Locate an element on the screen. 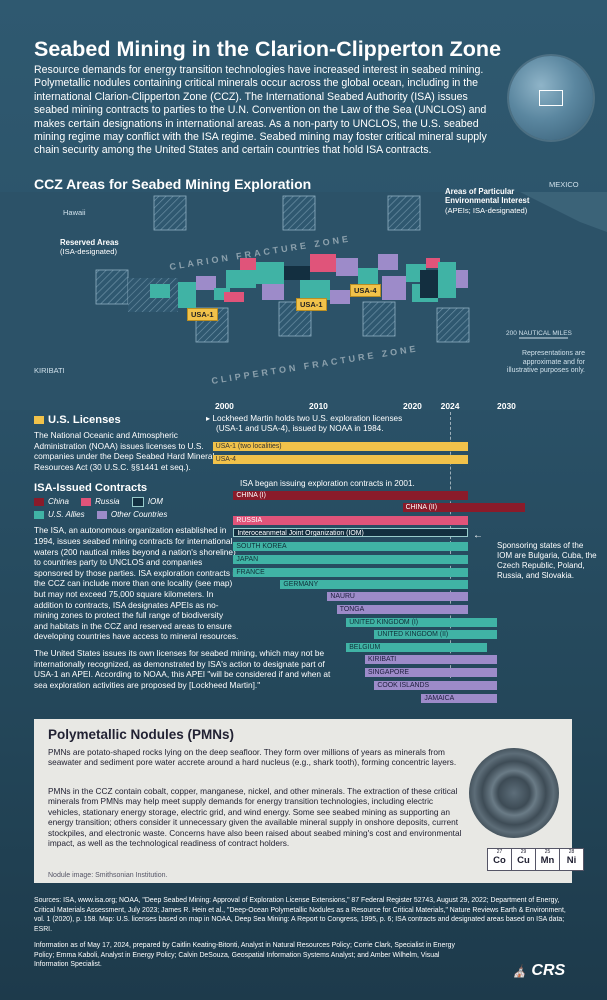 The height and width of the screenshot is (1000, 607). isa-legend-row1: China Russia IOM is located at coordinates (189, 502).